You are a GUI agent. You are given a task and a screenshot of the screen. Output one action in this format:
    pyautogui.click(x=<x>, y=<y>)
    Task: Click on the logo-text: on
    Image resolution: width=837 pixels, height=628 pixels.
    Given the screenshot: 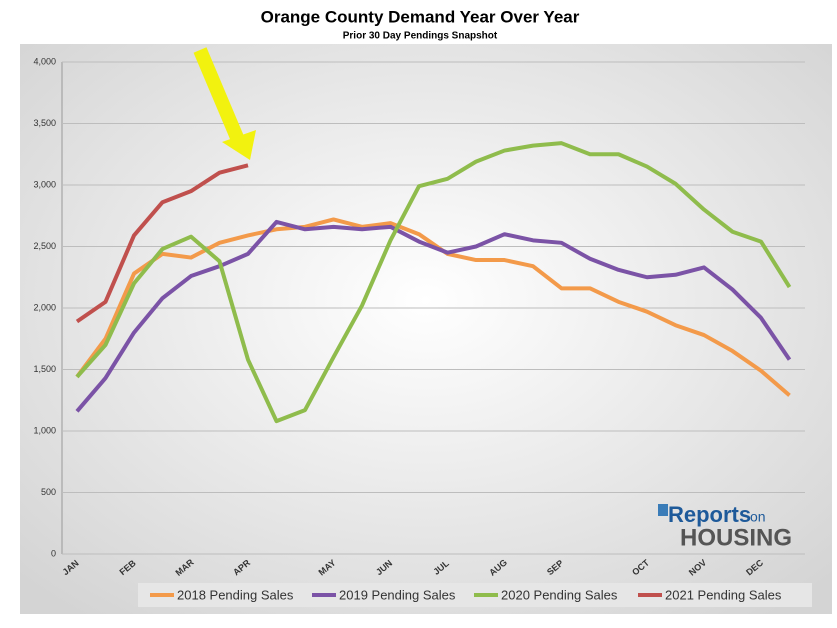 What is the action you would take?
    pyautogui.click(x=758, y=517)
    